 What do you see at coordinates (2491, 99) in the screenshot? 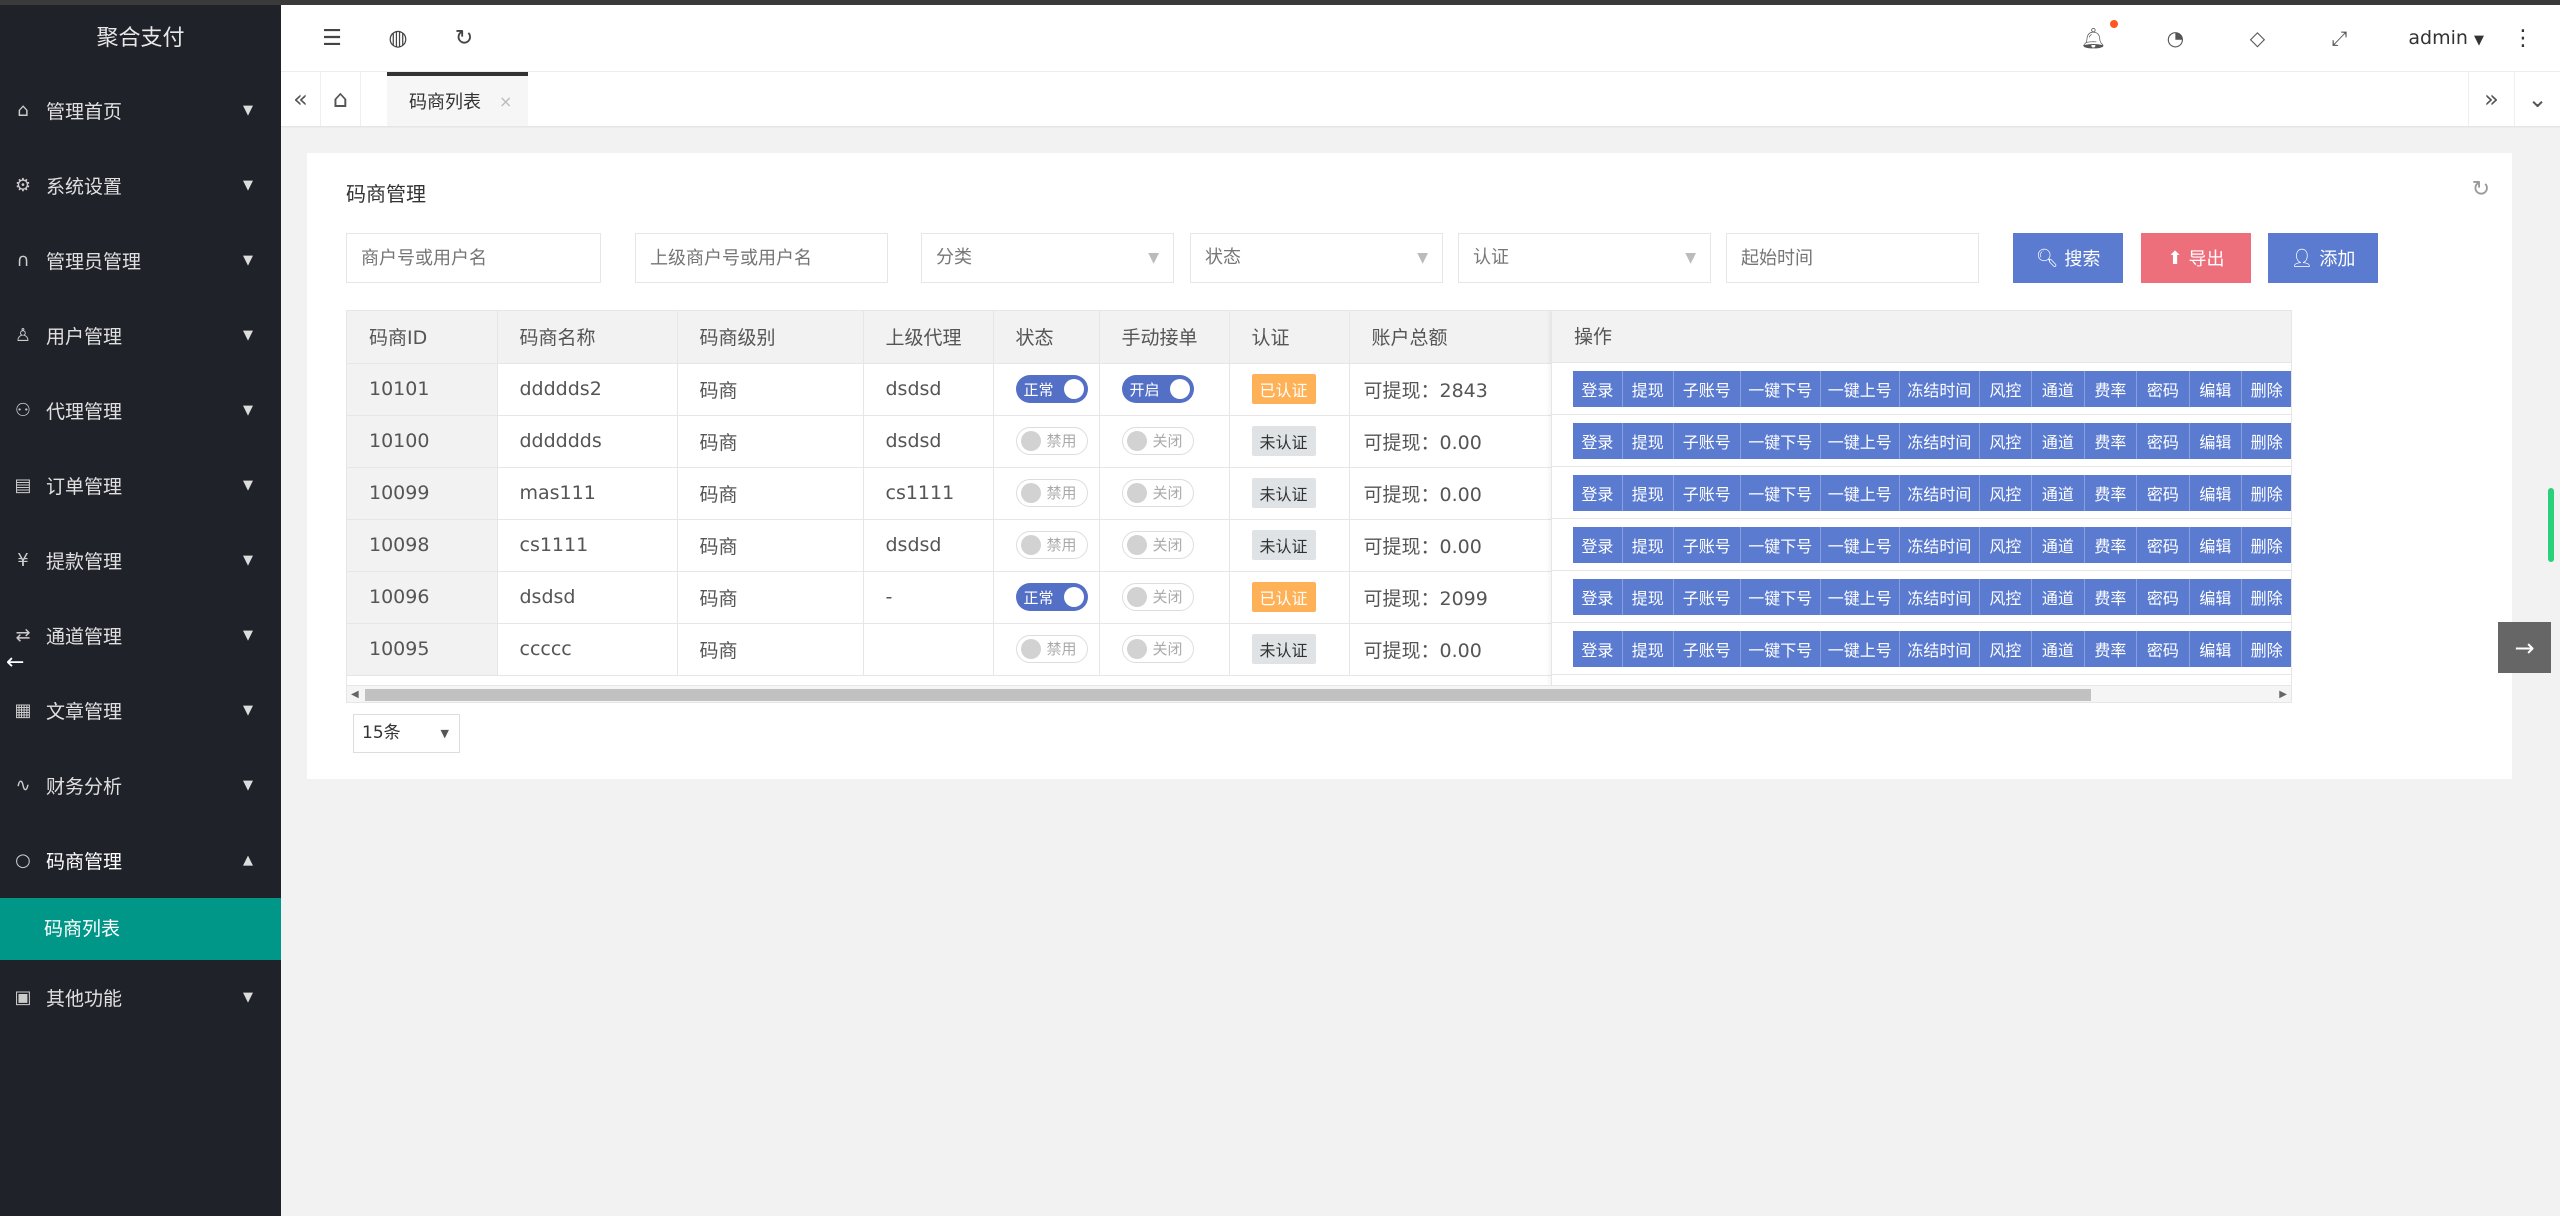
I see `tabs-scroll-right-icon: »` at bounding box center [2491, 99].